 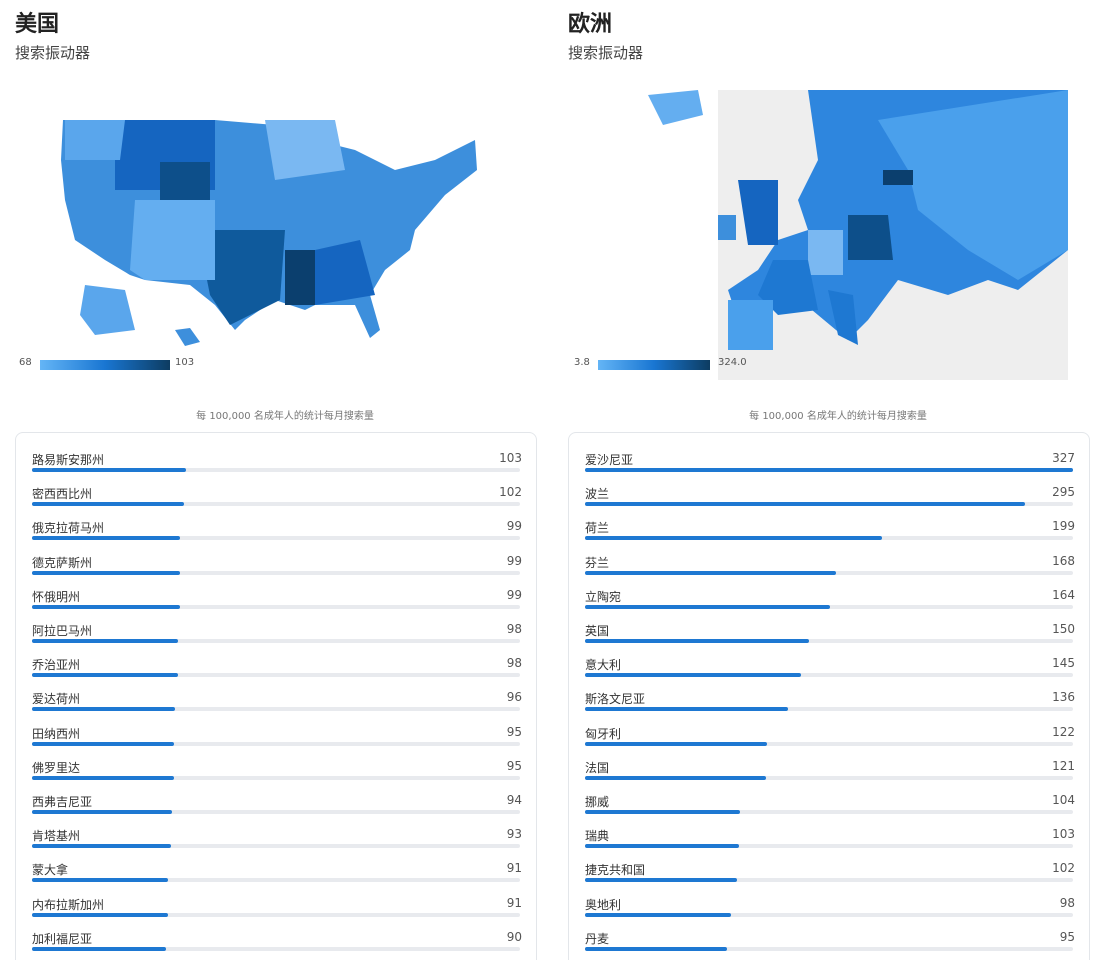 I want to click on list-row: 爱沙尼亚 327, so click(x=830, y=468).